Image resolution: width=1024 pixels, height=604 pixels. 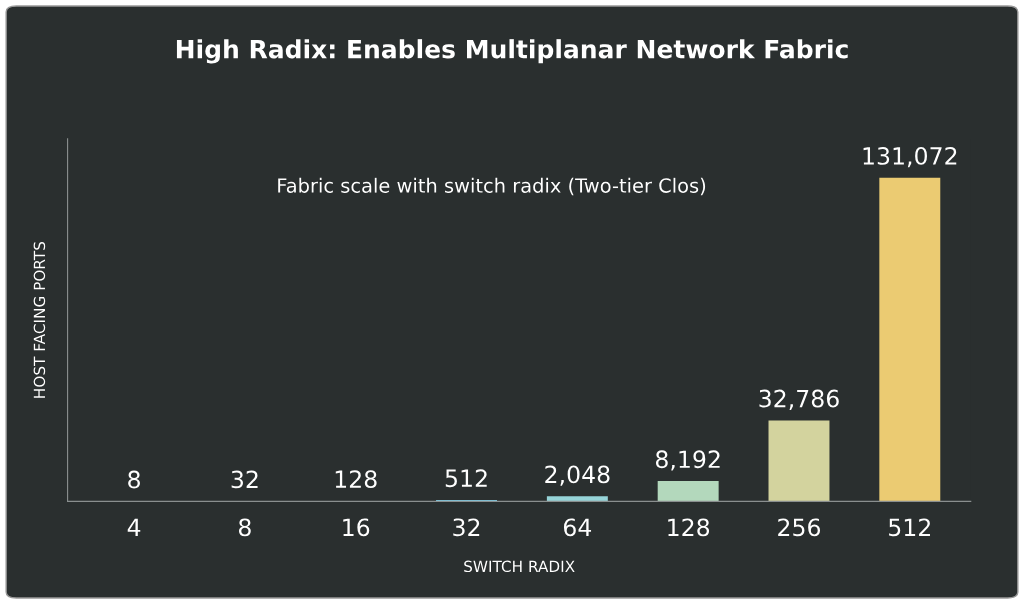 I want to click on x-axis-title: SWITCH RADIX, so click(x=519, y=566).